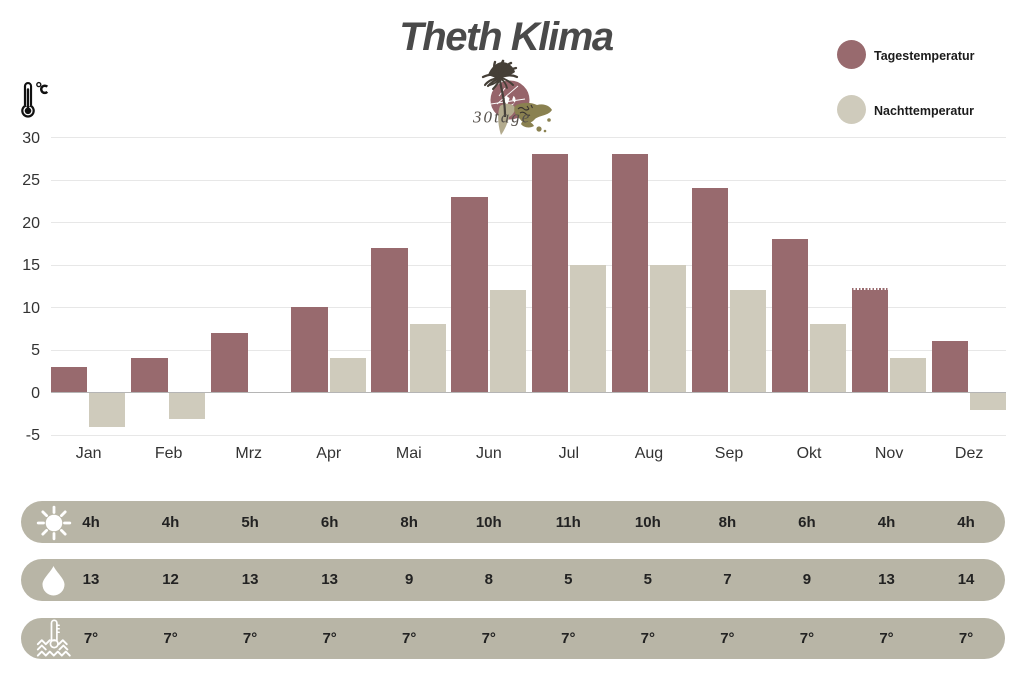  What do you see at coordinates (501, 117) in the screenshot?
I see `svg-text: 30tage` at bounding box center [501, 117].